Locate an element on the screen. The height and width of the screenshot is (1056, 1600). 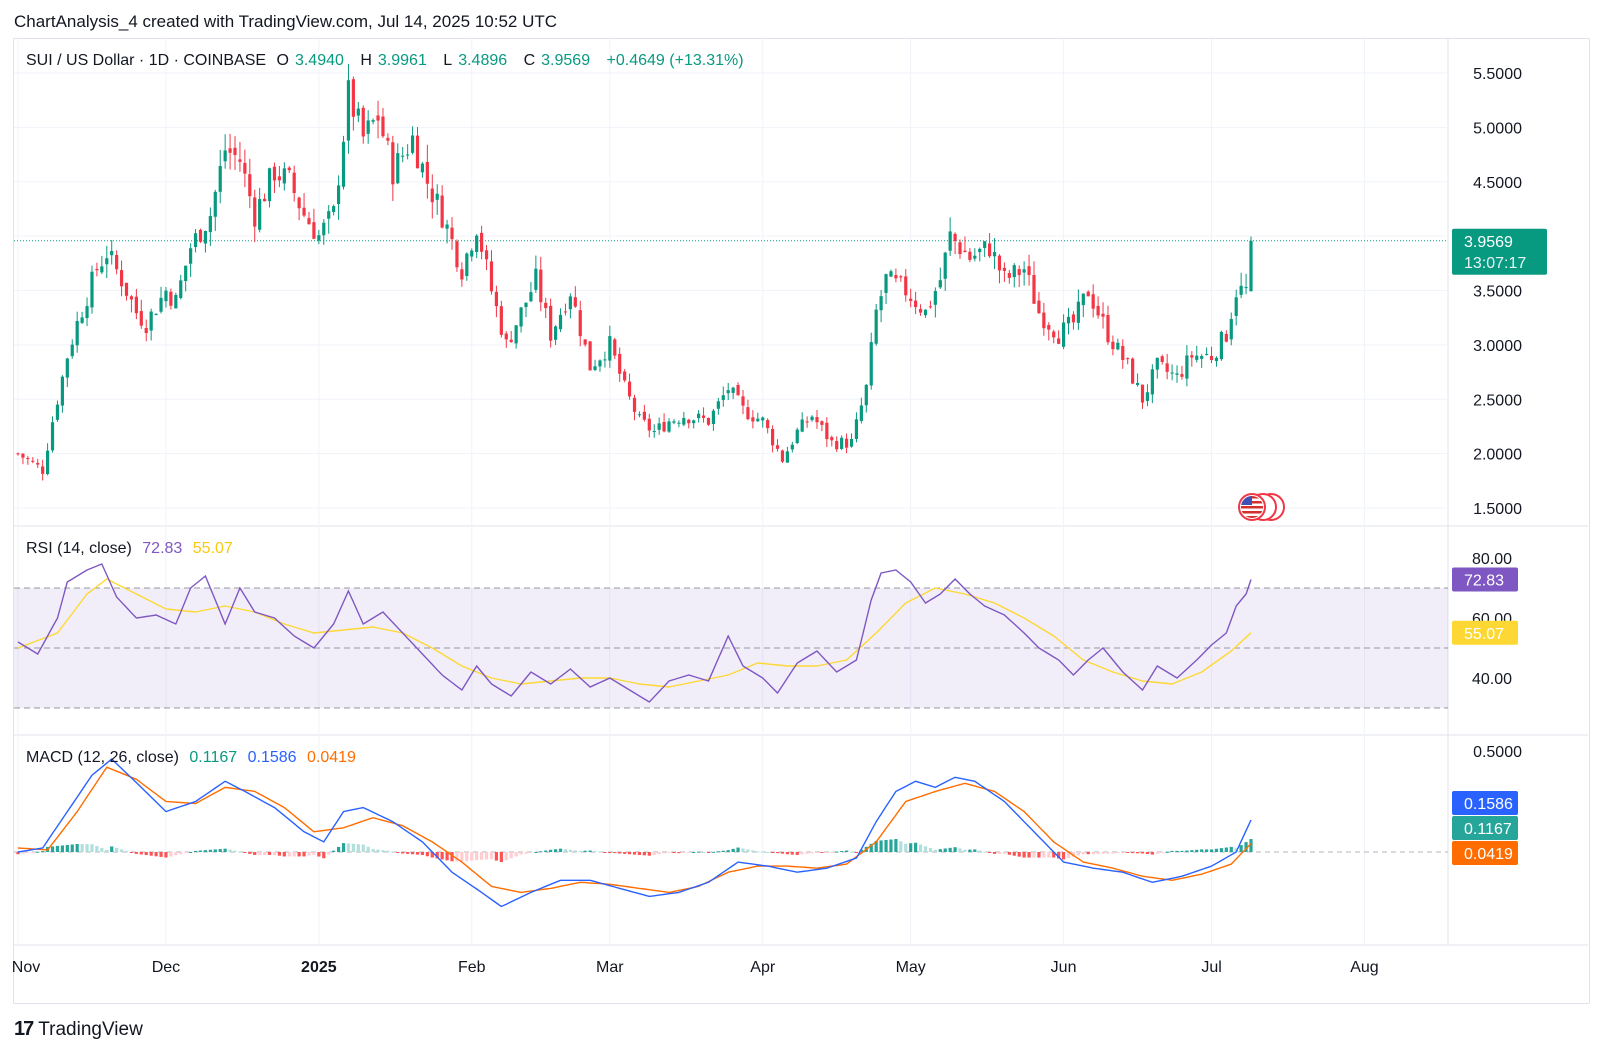
rsi-ma-value-tag is located at coordinates (1485, 632).